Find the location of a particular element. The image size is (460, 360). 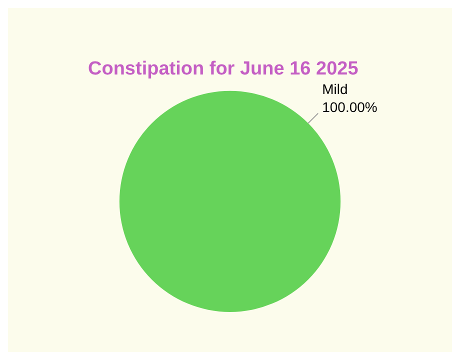

chart-title: Constipation for June 16 2025 is located at coordinates (223, 69).